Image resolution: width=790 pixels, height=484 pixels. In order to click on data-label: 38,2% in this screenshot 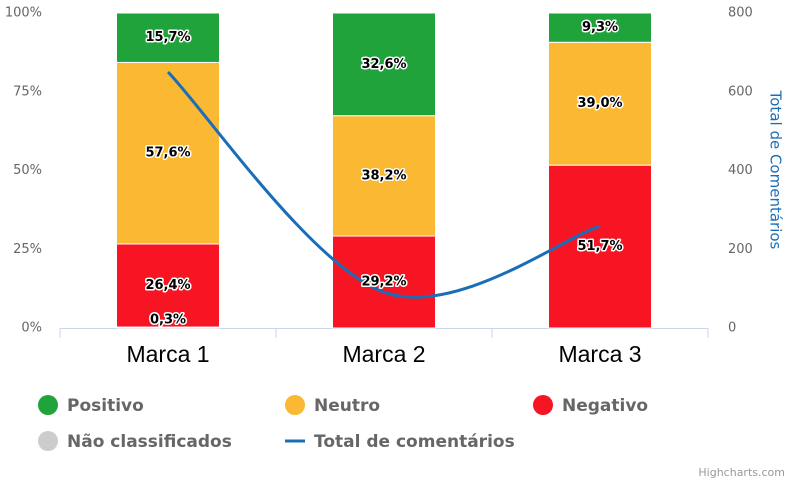, I will do `click(383, 175)`.